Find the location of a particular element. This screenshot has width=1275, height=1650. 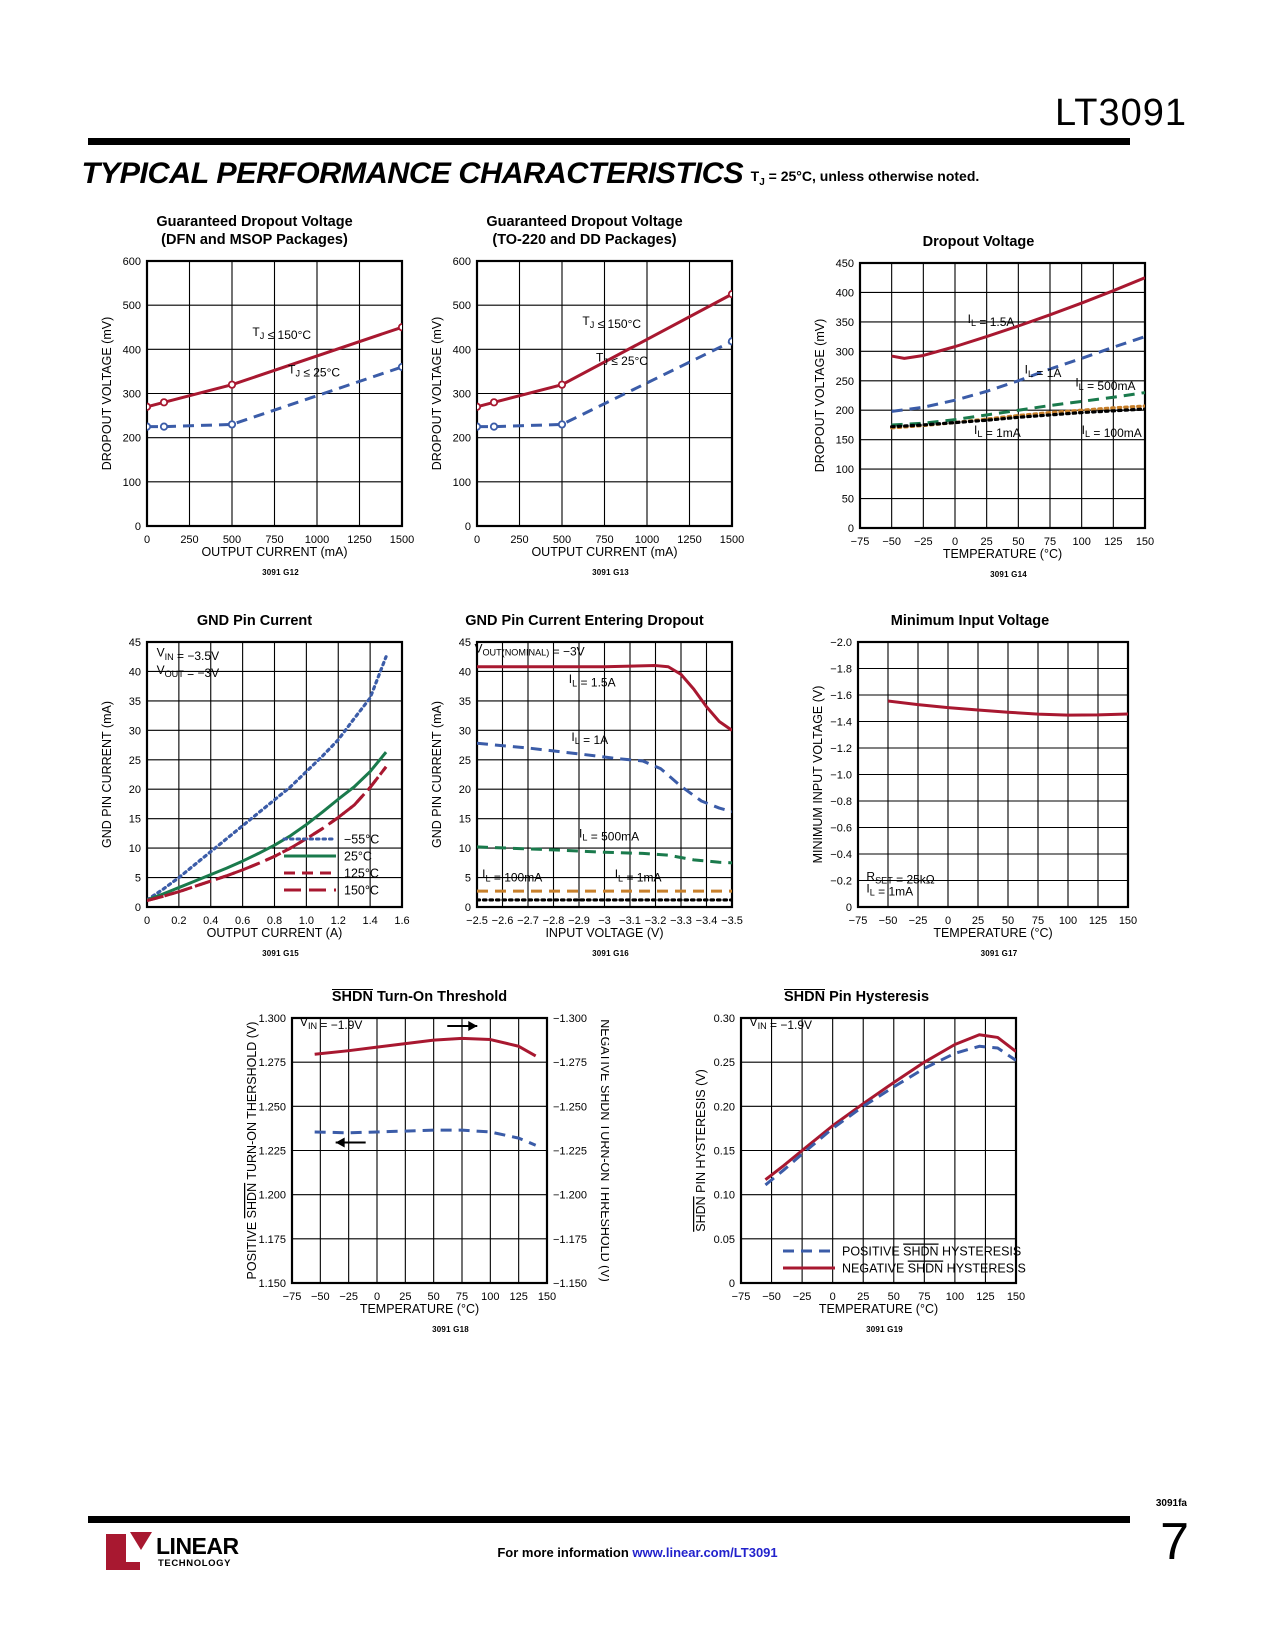

y-tick-label: 25 is located at coordinates (465, 761).